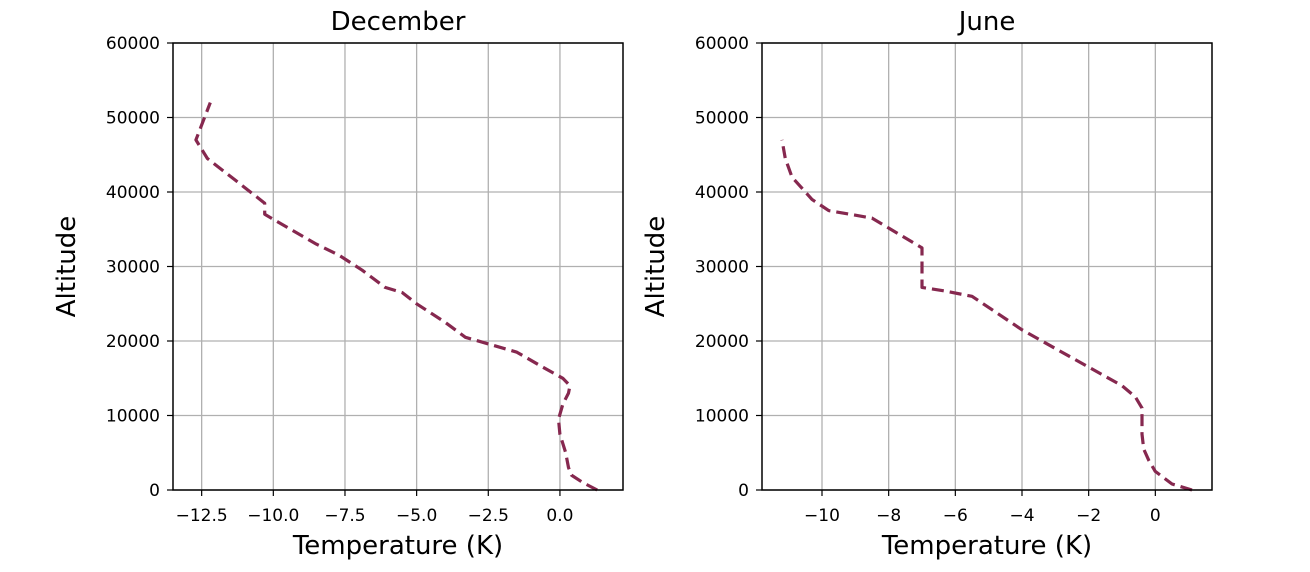 The height and width of the screenshot is (572, 1310). I want to click on x-tick-label: −10.0, so click(273, 516).